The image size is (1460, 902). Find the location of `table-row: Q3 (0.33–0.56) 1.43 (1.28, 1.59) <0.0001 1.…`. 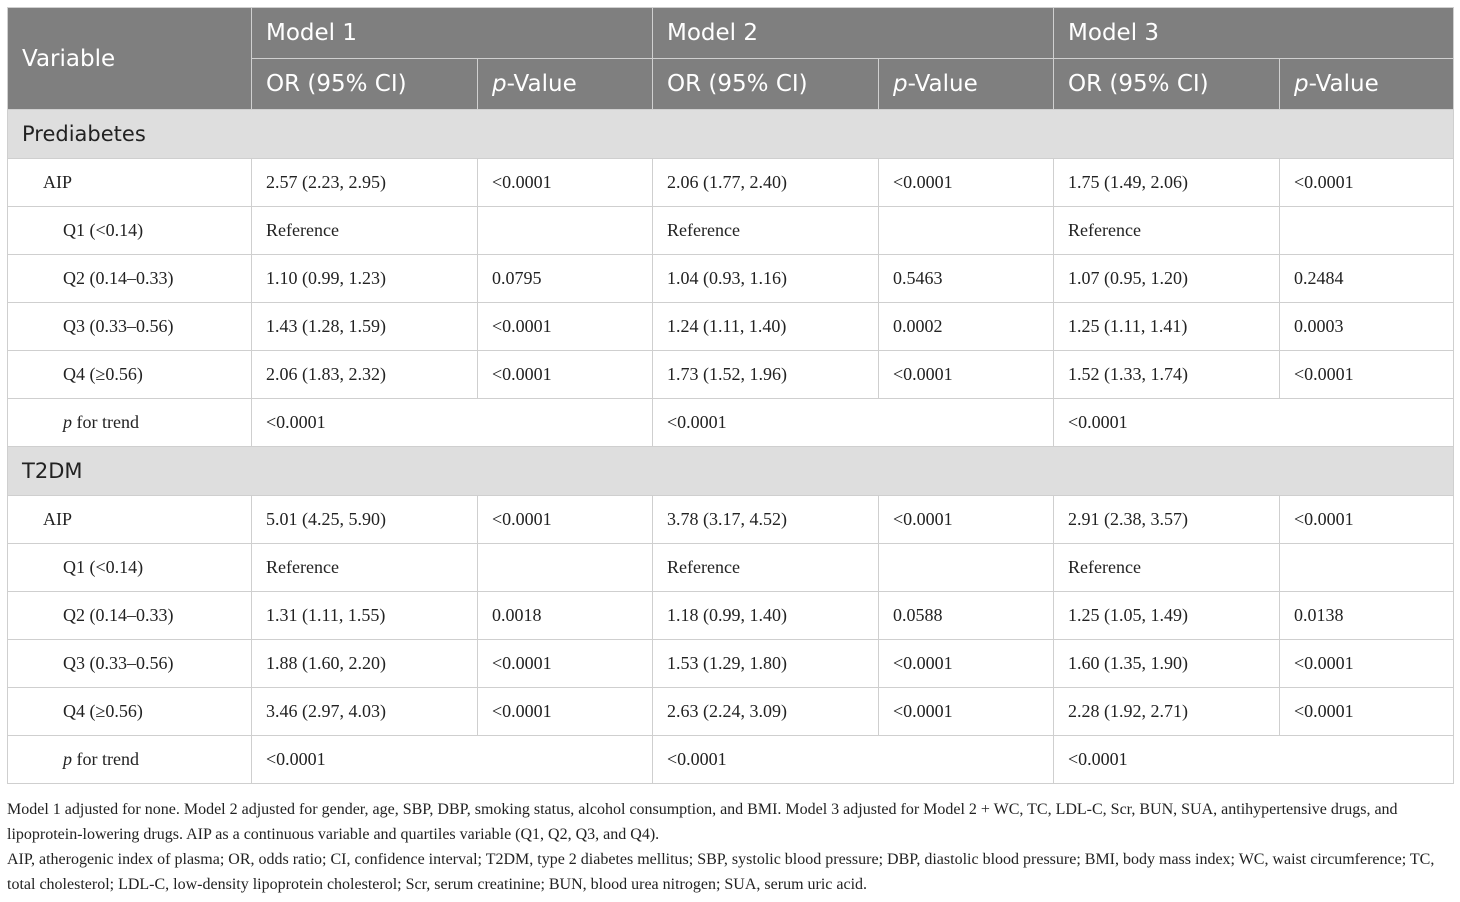

table-row: Q3 (0.33–0.56) 1.43 (1.28, 1.59) <0.0001 1.… is located at coordinates (731, 326).